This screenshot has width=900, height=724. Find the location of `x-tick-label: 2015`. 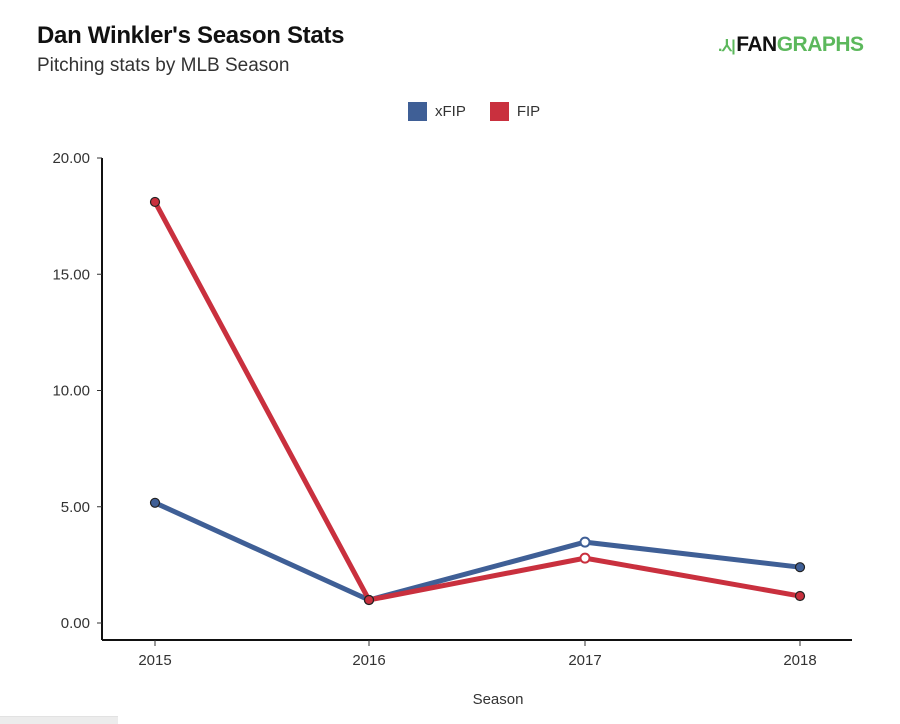

x-tick-label: 2015 is located at coordinates (154, 660).